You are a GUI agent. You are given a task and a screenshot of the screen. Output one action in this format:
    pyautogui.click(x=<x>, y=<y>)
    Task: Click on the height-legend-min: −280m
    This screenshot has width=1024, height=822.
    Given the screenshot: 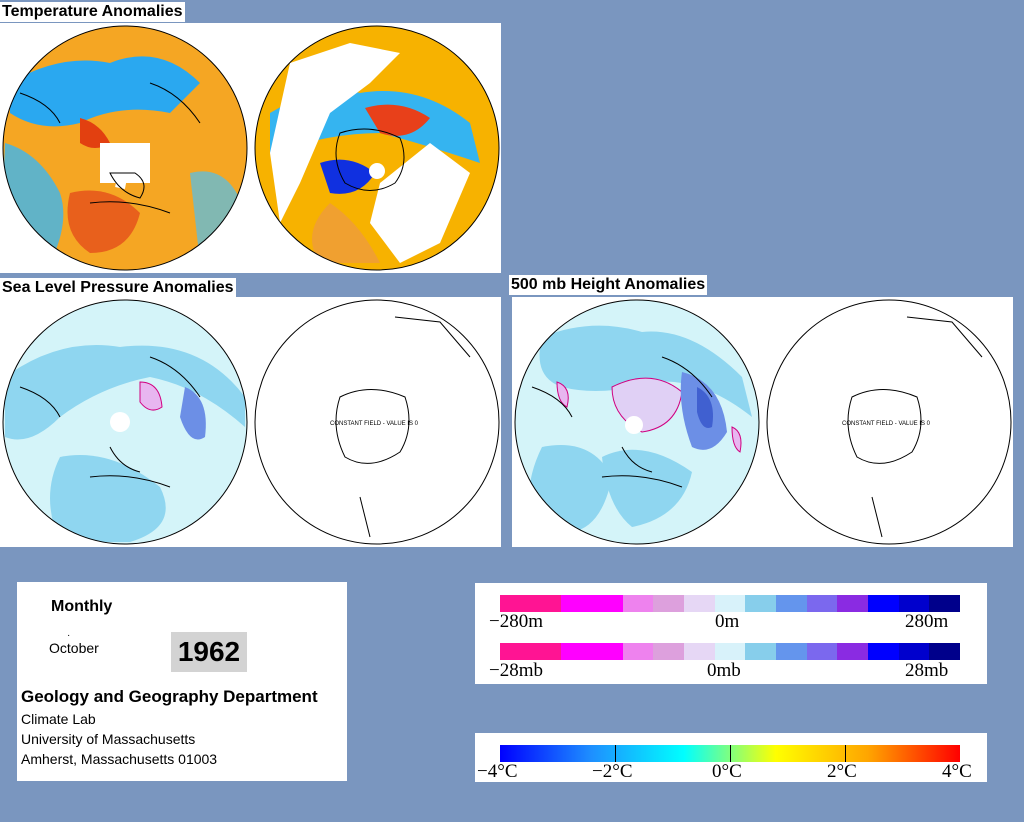 What is the action you would take?
    pyautogui.click(x=516, y=621)
    